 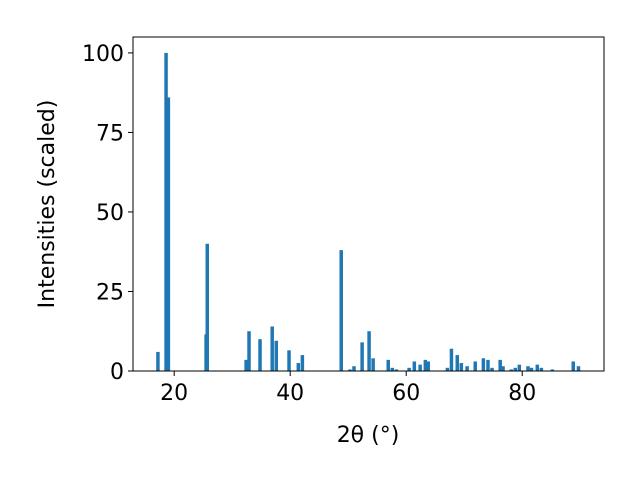 I want to click on x-axis-label: 2θ (°), so click(x=368, y=435).